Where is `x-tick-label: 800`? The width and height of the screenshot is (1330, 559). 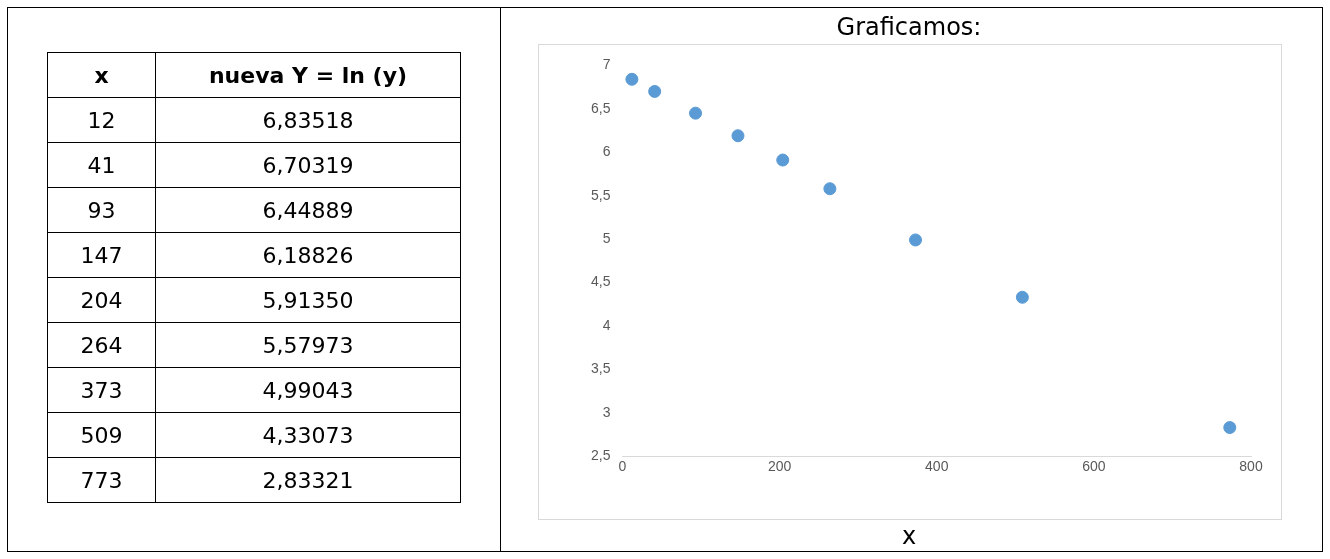 x-tick-label: 800 is located at coordinates (1251, 466).